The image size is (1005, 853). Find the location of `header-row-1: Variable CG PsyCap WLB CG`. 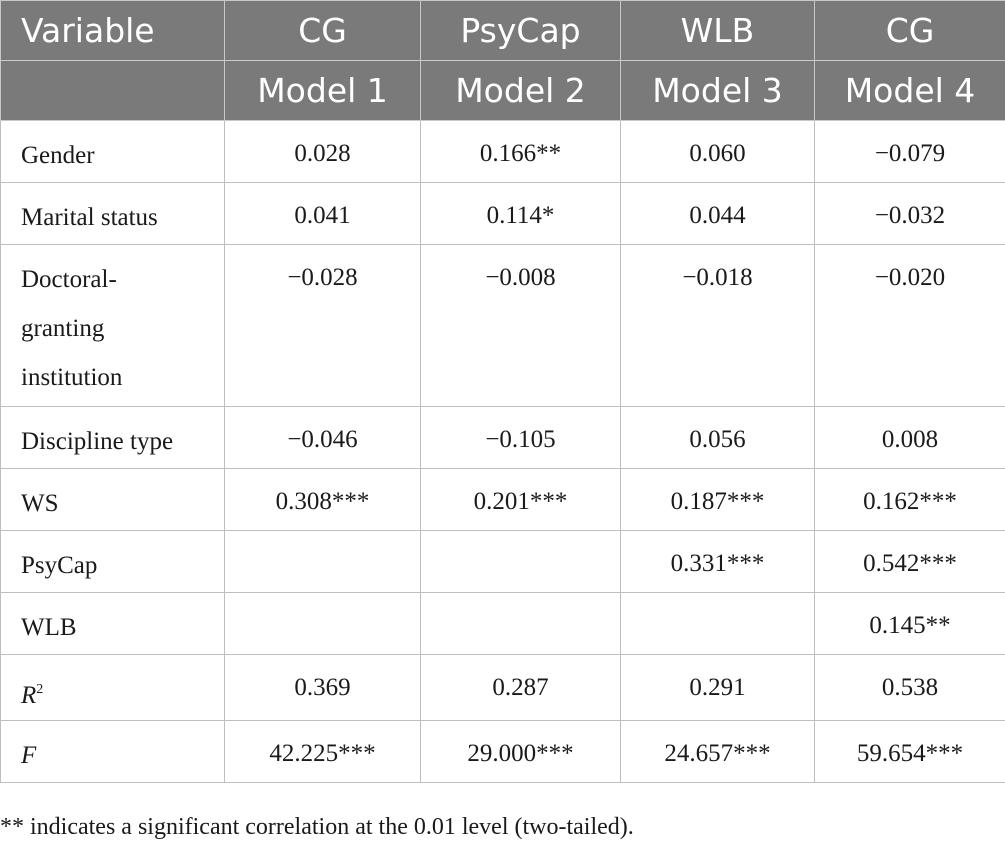

header-row-1: Variable CG PsyCap WLB CG is located at coordinates (502, 30).